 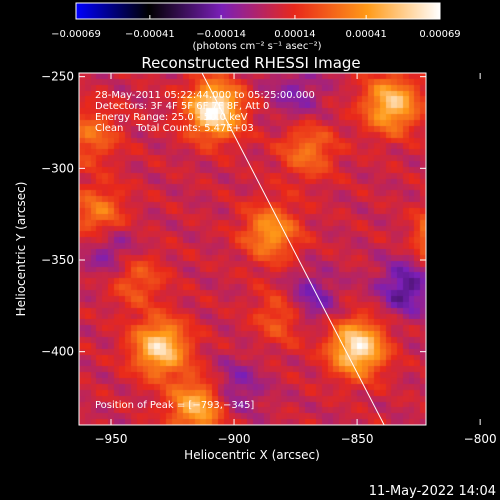 I want to click on annotation-time-range: 28-May-2011 05:22:44.000 to 05:25:00.000, so click(x=205, y=95).